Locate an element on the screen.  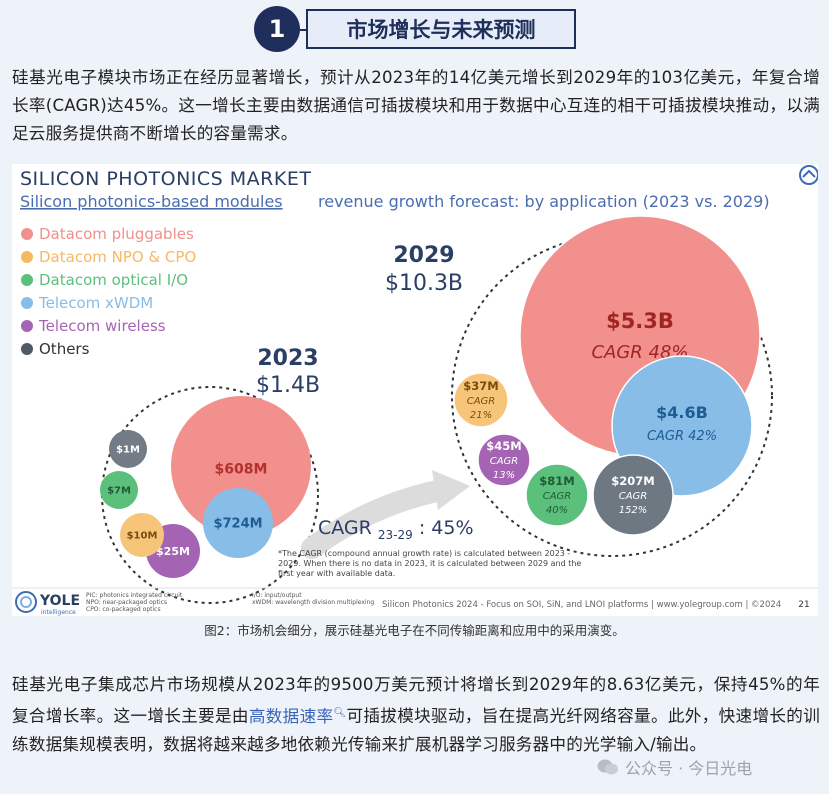
bubble-2029-value: $4.6B is located at coordinates (682, 412).